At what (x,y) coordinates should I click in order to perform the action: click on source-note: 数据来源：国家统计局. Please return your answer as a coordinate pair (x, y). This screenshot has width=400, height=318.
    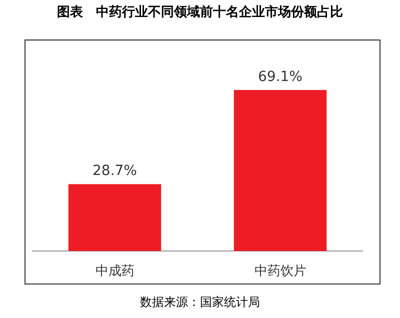
    Looking at the image, I should click on (200, 302).